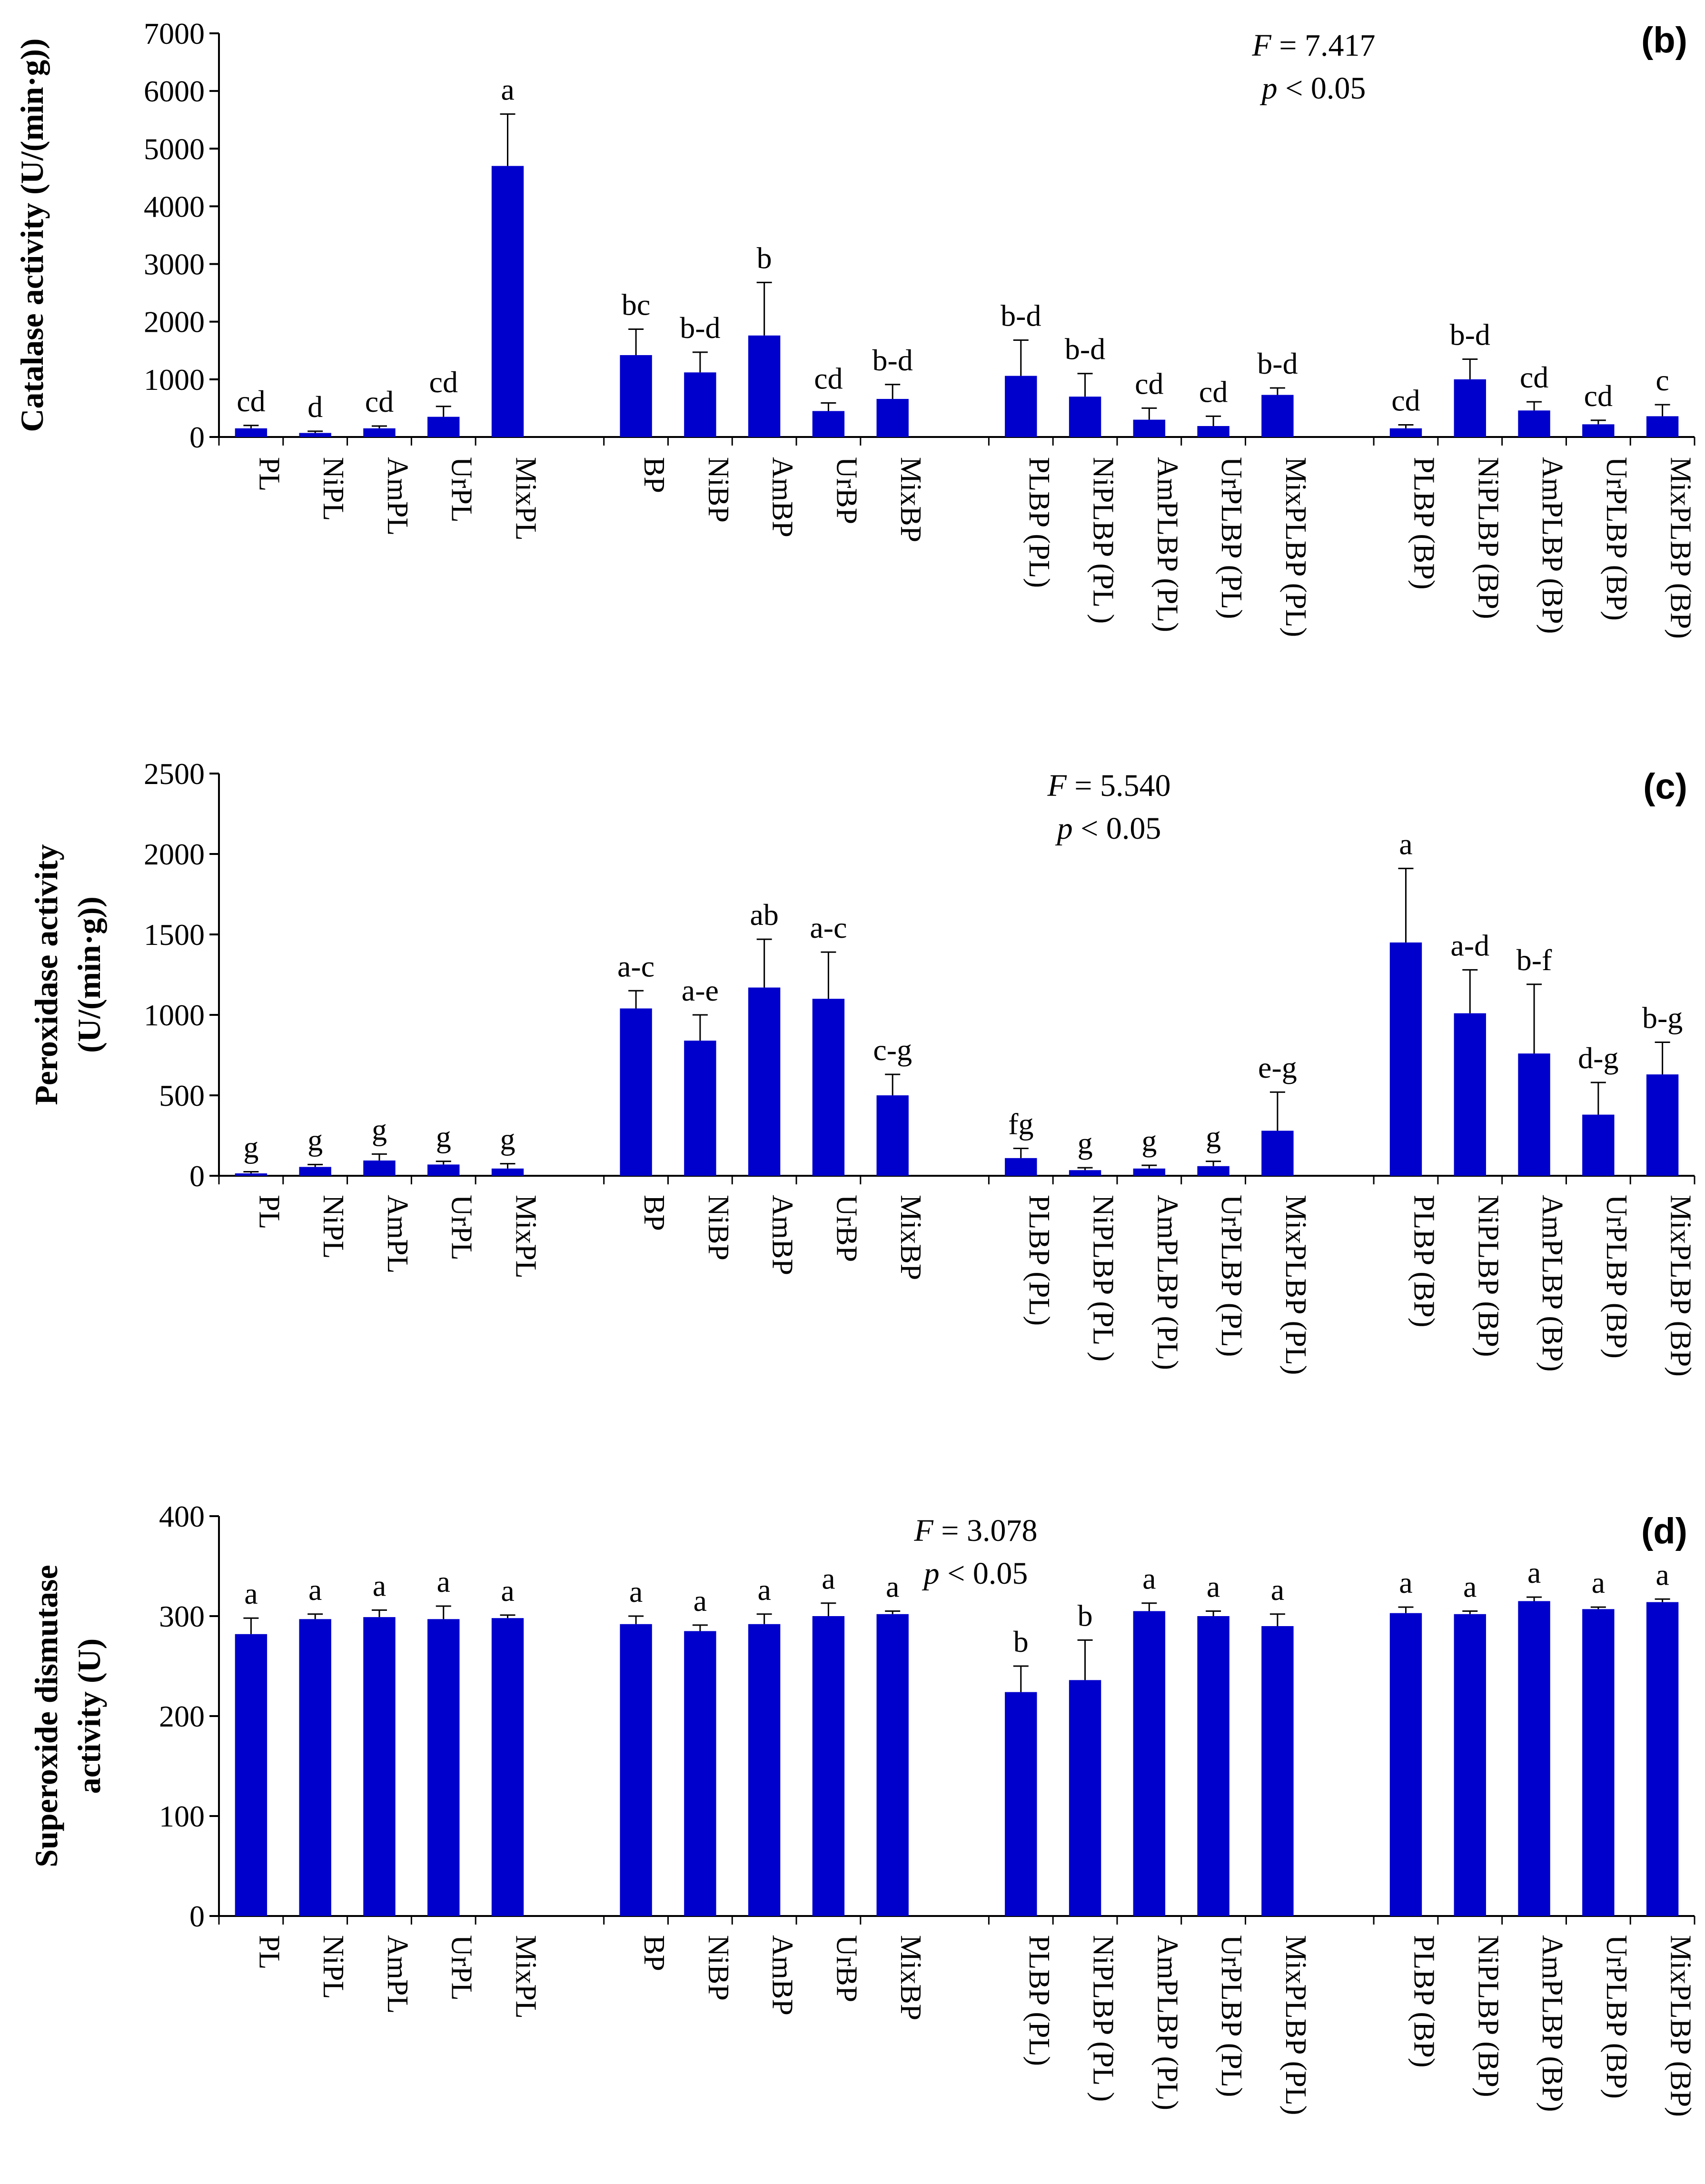 Image resolution: width=1705 pixels, height=2184 pixels. I want to click on stats-annotation: F = 5.540, so click(1108, 785).